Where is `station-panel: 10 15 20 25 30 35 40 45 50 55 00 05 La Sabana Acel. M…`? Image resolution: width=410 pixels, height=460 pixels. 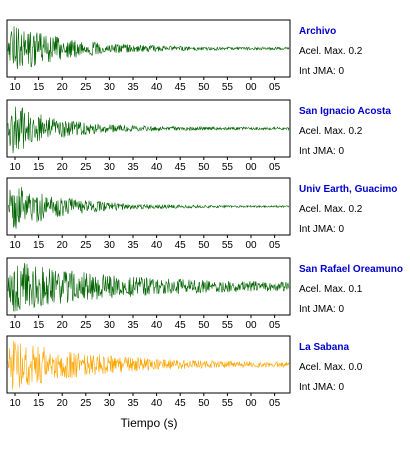
station-panel: 10 15 20 25 30 35 40 45 50 55 00 05 La Sabana Acel. M… is located at coordinates (184, 372).